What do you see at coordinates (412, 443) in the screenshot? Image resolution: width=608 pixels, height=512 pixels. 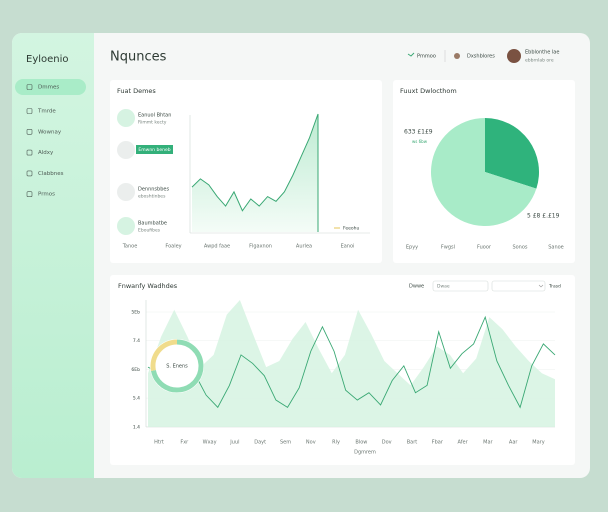 I see `x-tick-label: Bart` at bounding box center [412, 443].